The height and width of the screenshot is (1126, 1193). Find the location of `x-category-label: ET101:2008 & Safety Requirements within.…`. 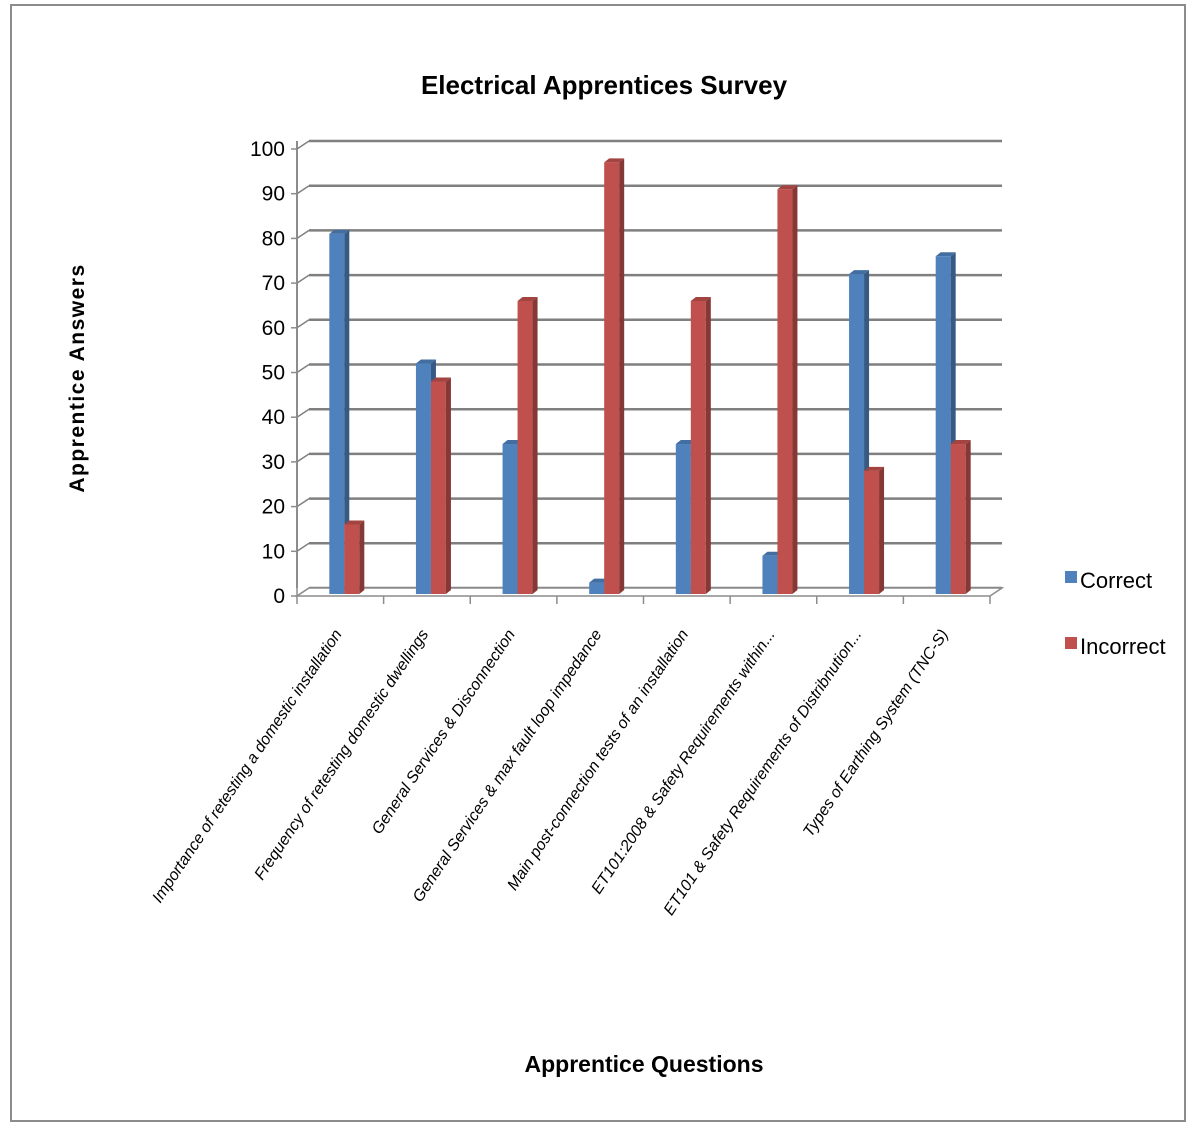

x-category-label: ET101:2008 & Safety Requirements within.… is located at coordinates (684, 762).